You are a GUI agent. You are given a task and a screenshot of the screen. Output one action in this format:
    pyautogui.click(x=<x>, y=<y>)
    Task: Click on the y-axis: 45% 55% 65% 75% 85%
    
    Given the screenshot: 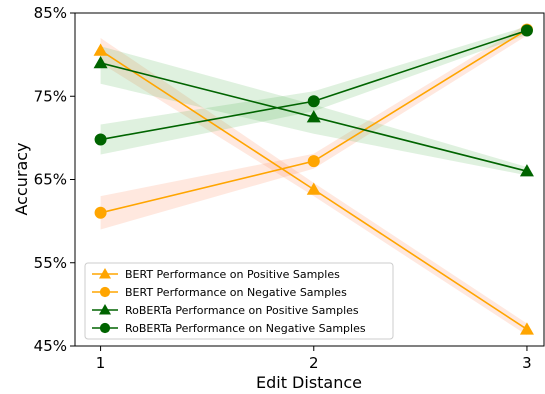 What is the action you would take?
    pyautogui.click(x=54, y=179)
    